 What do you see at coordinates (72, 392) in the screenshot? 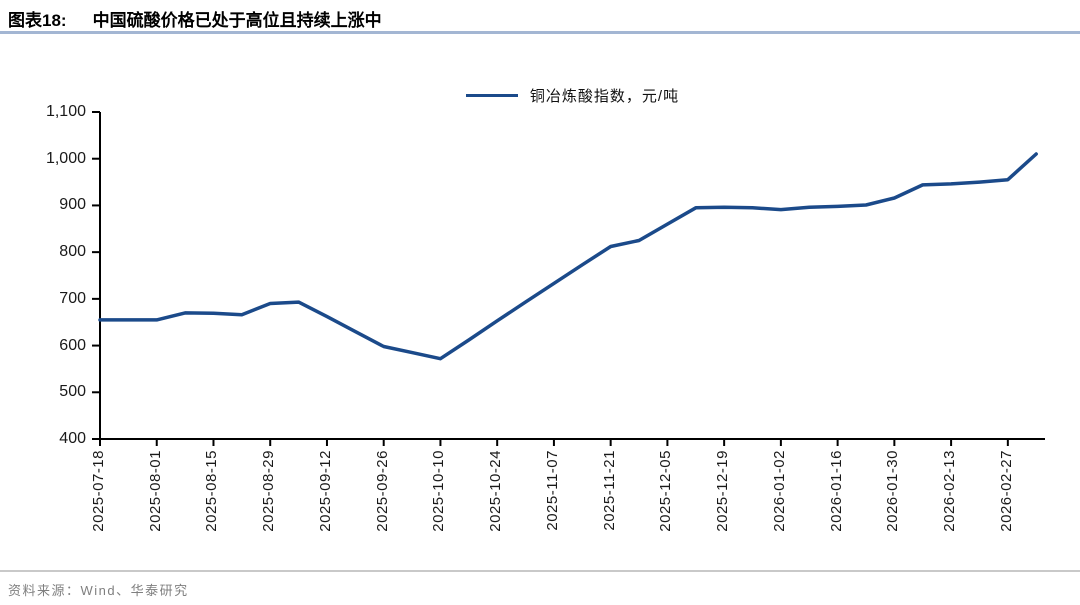
I see `y-axis-label: 500` at bounding box center [72, 392].